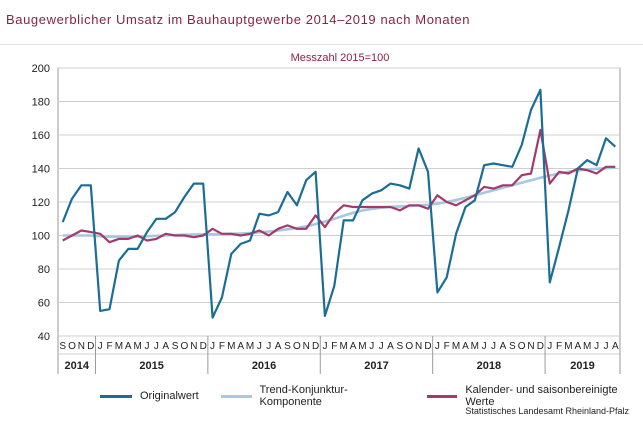 This screenshot has width=643, height=422. What do you see at coordinates (169, 396) in the screenshot?
I see `legend-label-originalwert: Originalwert` at bounding box center [169, 396].